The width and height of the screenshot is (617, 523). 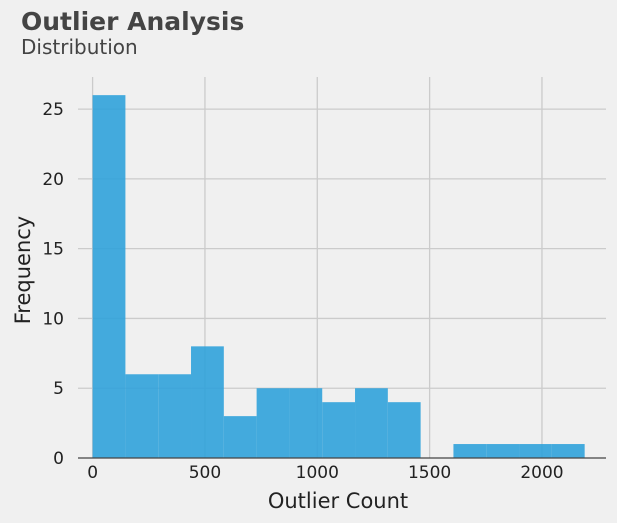 I want to click on x-axis-ticks: 0 500 1000 1500 2000, so click(x=325, y=473).